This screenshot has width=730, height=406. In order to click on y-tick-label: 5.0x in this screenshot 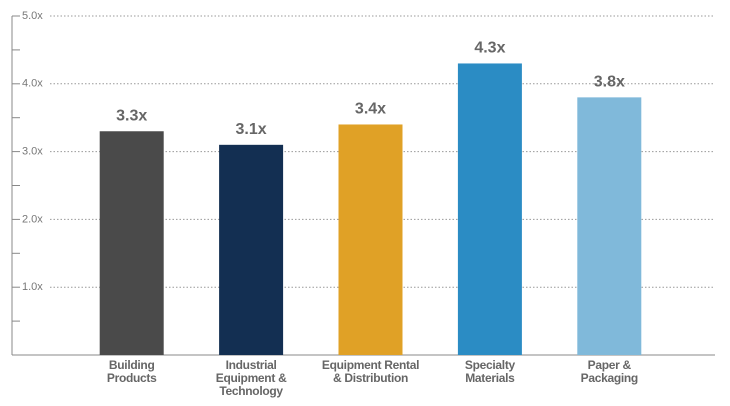, I will do `click(32, 16)`.